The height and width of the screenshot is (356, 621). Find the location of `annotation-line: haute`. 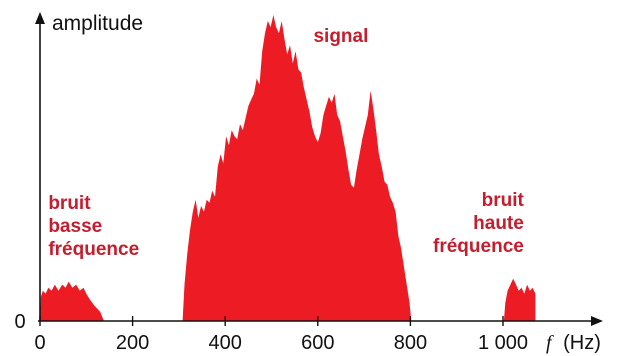

annotation-line: haute is located at coordinates (498, 223).